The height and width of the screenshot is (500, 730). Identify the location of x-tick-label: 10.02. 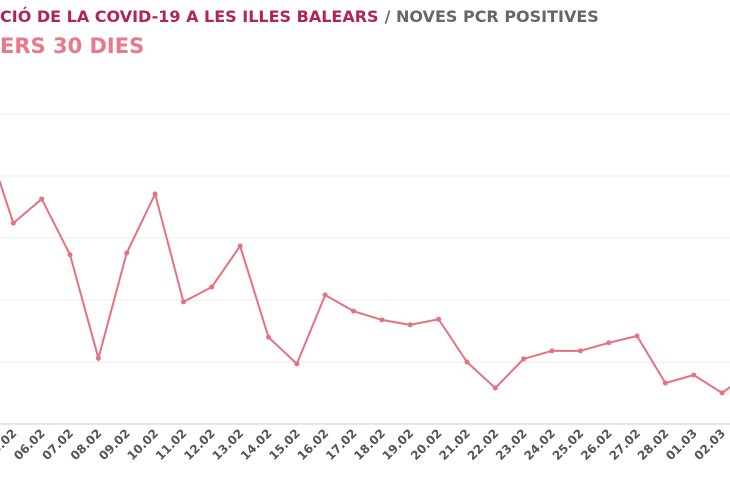
(142, 444).